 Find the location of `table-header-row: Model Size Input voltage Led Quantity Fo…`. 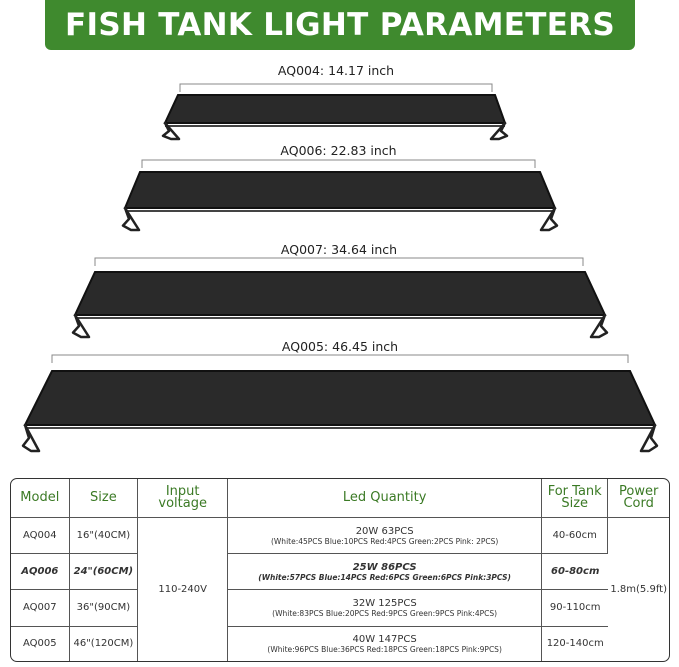

table-header-row: Model Size Input voltage Led Quantity Fo… is located at coordinates (340, 498).